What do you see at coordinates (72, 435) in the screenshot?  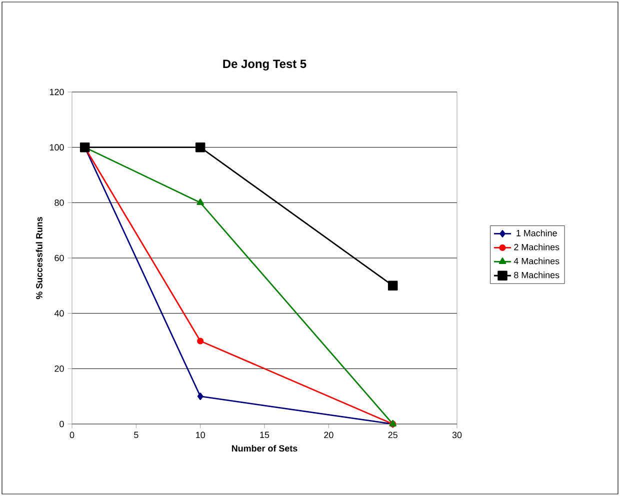 I see `x-tick-label: 0` at bounding box center [72, 435].